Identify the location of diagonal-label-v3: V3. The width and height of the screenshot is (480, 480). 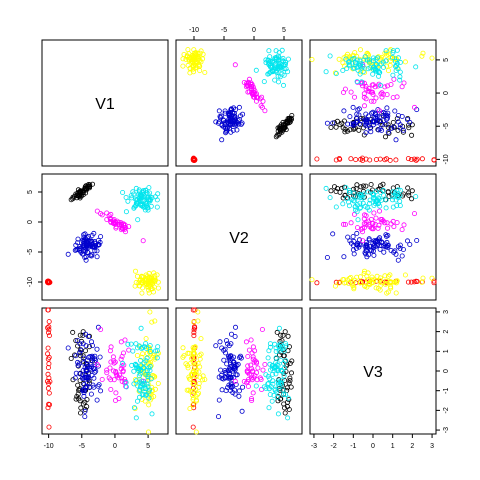
(373, 372).